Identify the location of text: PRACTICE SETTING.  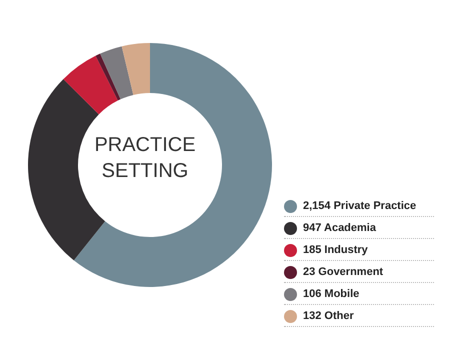
(145, 158).